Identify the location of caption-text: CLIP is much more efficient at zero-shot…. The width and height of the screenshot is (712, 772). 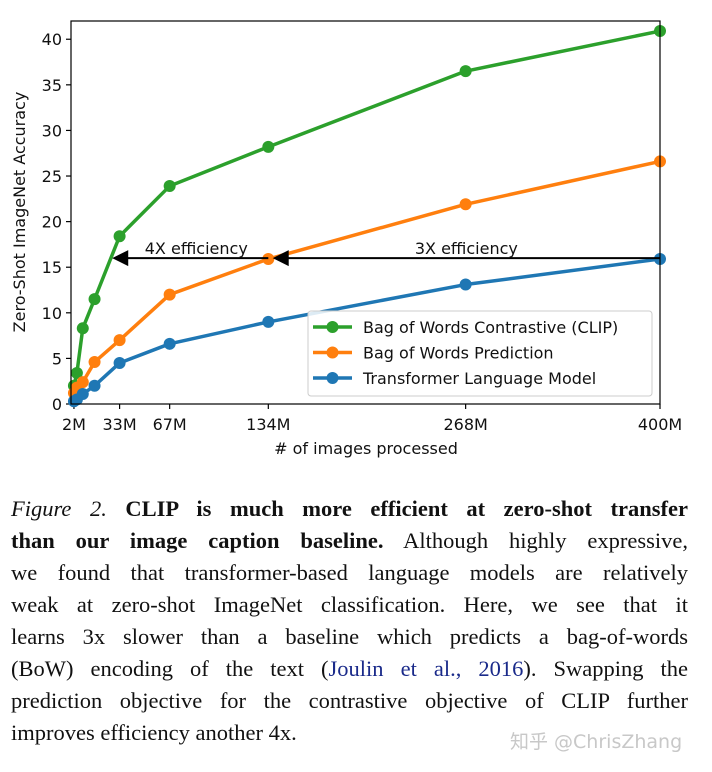
(406, 508).